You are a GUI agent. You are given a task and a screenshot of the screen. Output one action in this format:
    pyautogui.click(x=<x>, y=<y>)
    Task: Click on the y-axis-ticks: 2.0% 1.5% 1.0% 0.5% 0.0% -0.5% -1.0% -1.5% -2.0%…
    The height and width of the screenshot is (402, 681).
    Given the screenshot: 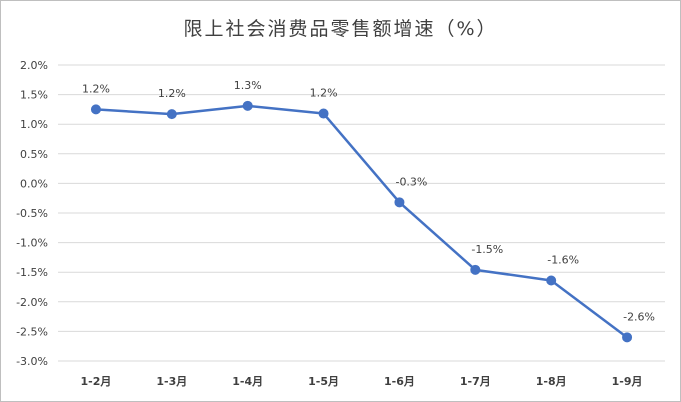 What is the action you would take?
    pyautogui.click(x=32, y=213)
    